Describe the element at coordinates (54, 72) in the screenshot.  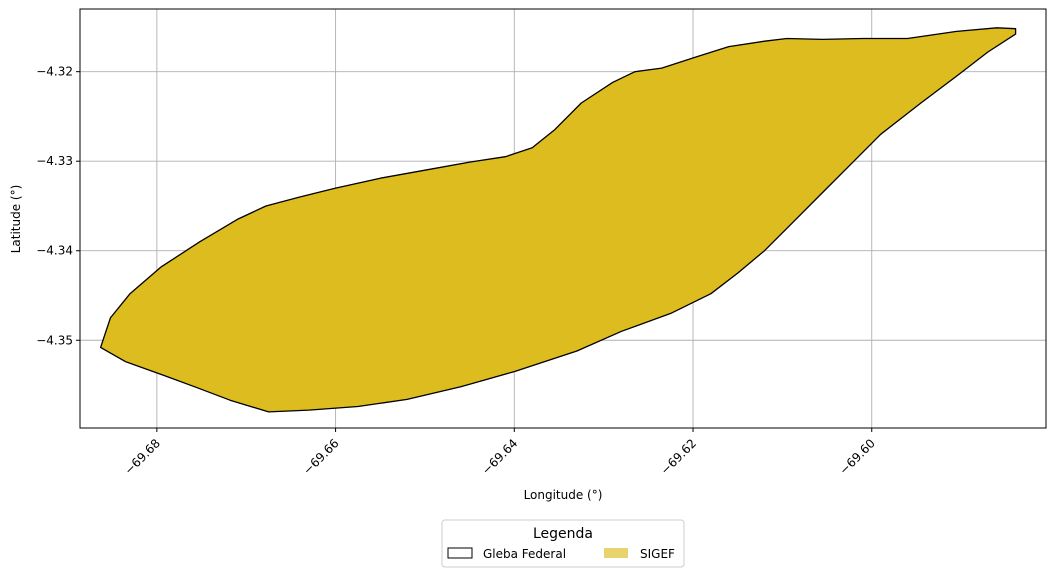
I see `y-tick-label: −4.32` at that location.